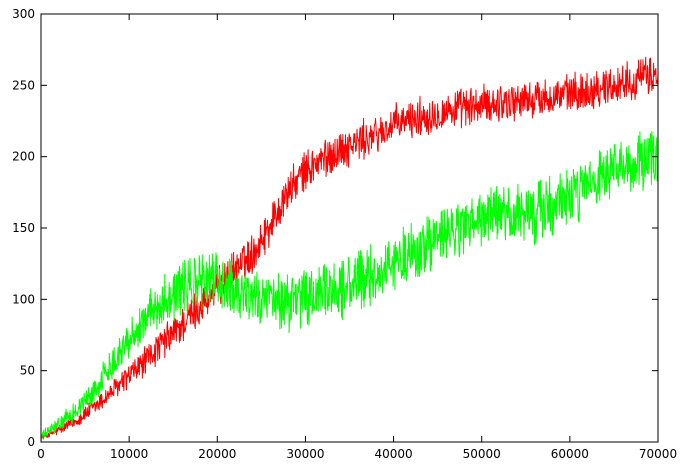 The width and height of the screenshot is (689, 467). I want to click on y-tick-label: 300, so click(23, 14).